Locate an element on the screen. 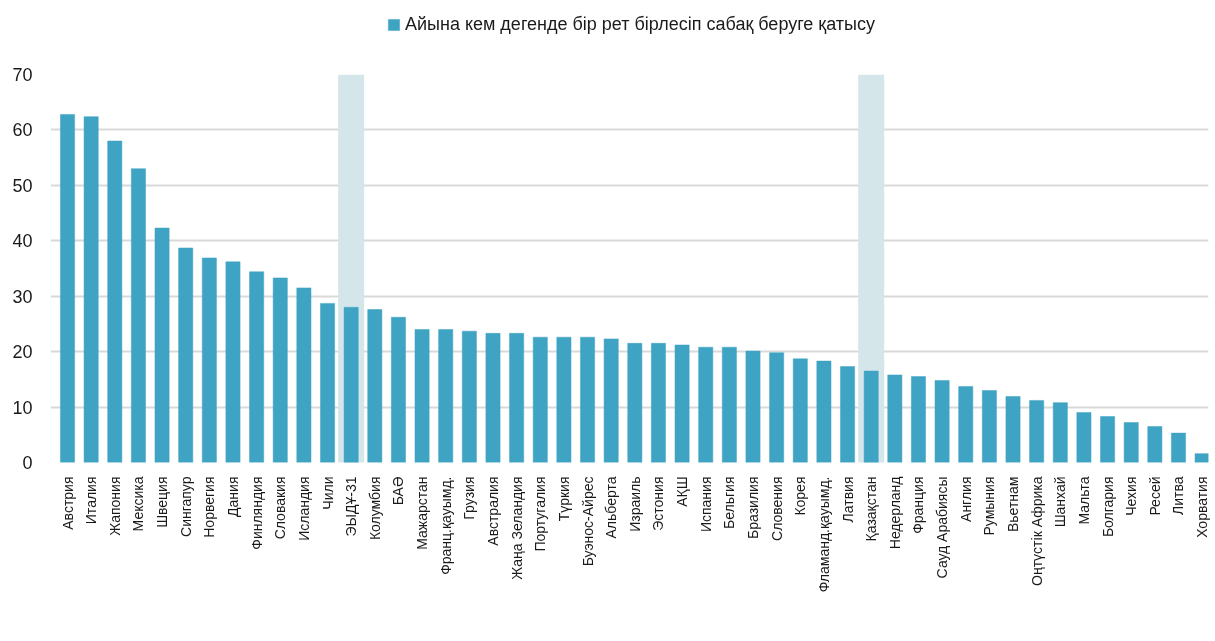 This screenshot has height=641, width=1215. x-tick-label: Вьетнам is located at coordinates (1013, 504).